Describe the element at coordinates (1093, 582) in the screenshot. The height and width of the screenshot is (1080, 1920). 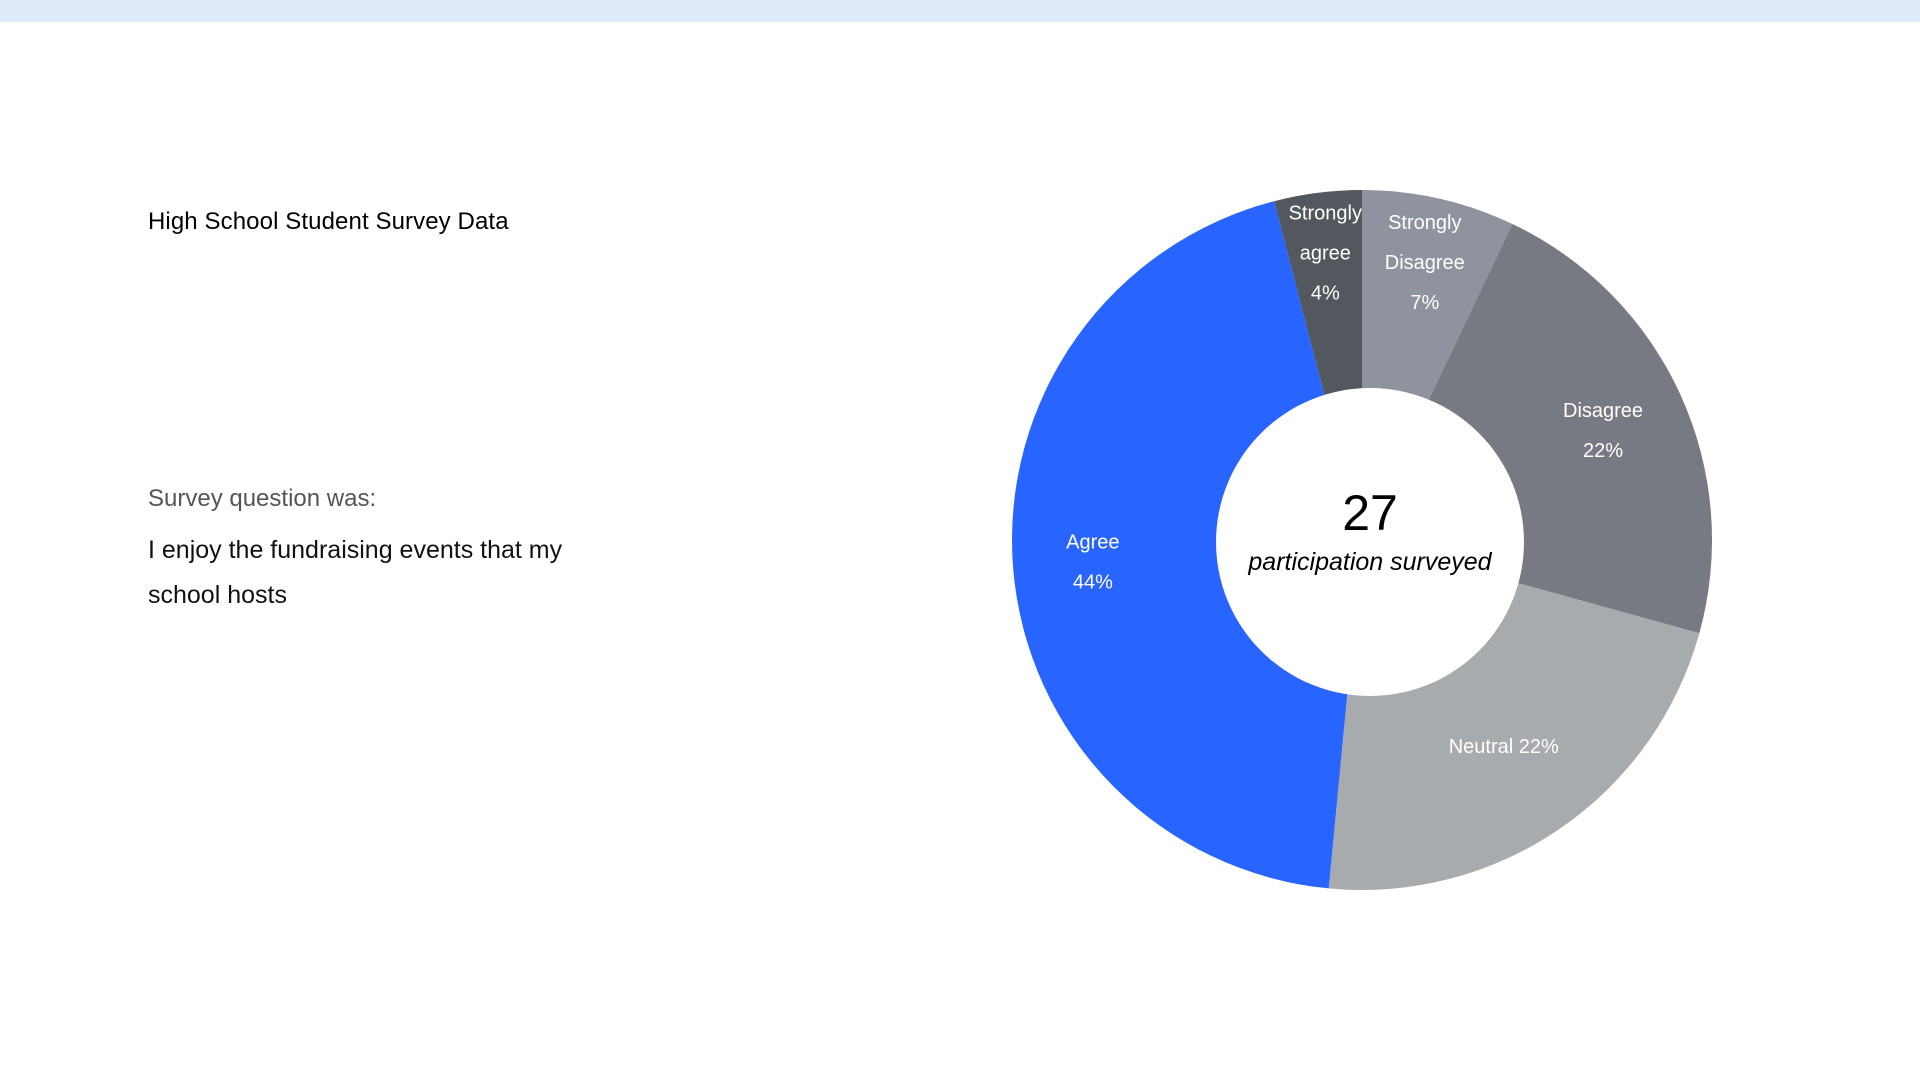
I see `slice-label-line: 44%` at that location.